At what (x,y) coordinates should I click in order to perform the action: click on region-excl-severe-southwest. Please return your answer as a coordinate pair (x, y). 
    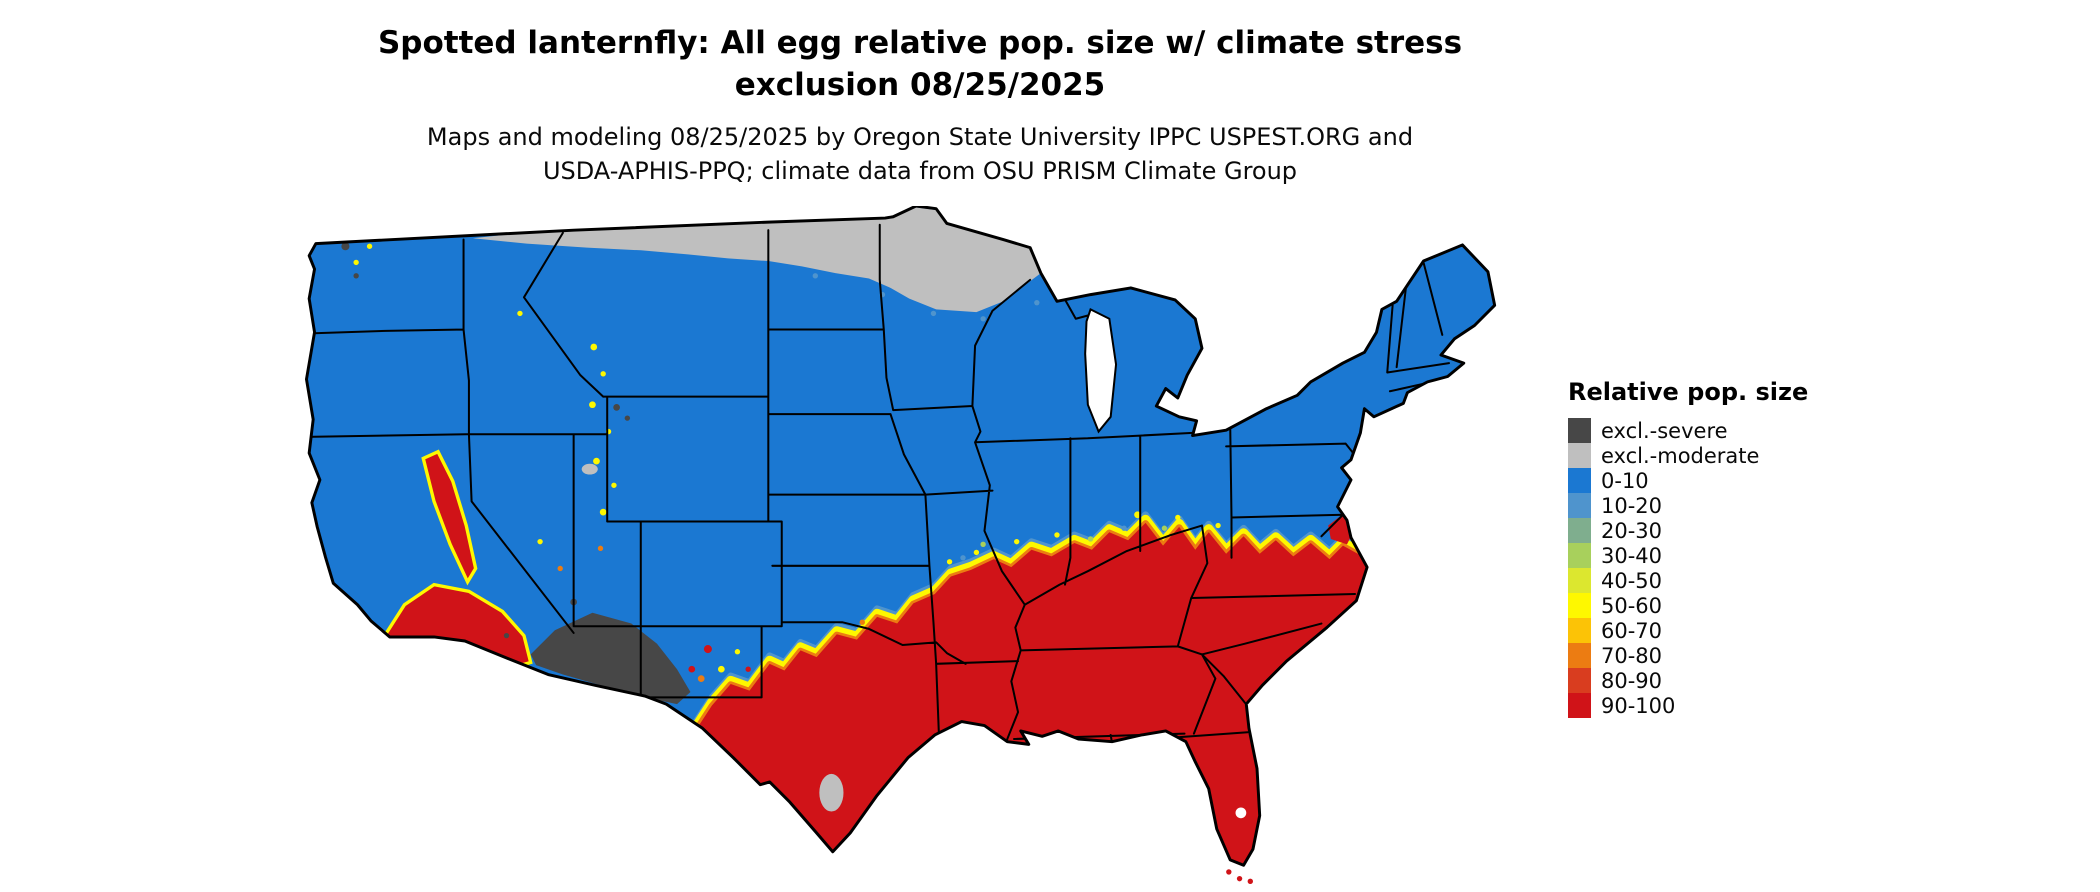
    Looking at the image, I should click on (610, 658).